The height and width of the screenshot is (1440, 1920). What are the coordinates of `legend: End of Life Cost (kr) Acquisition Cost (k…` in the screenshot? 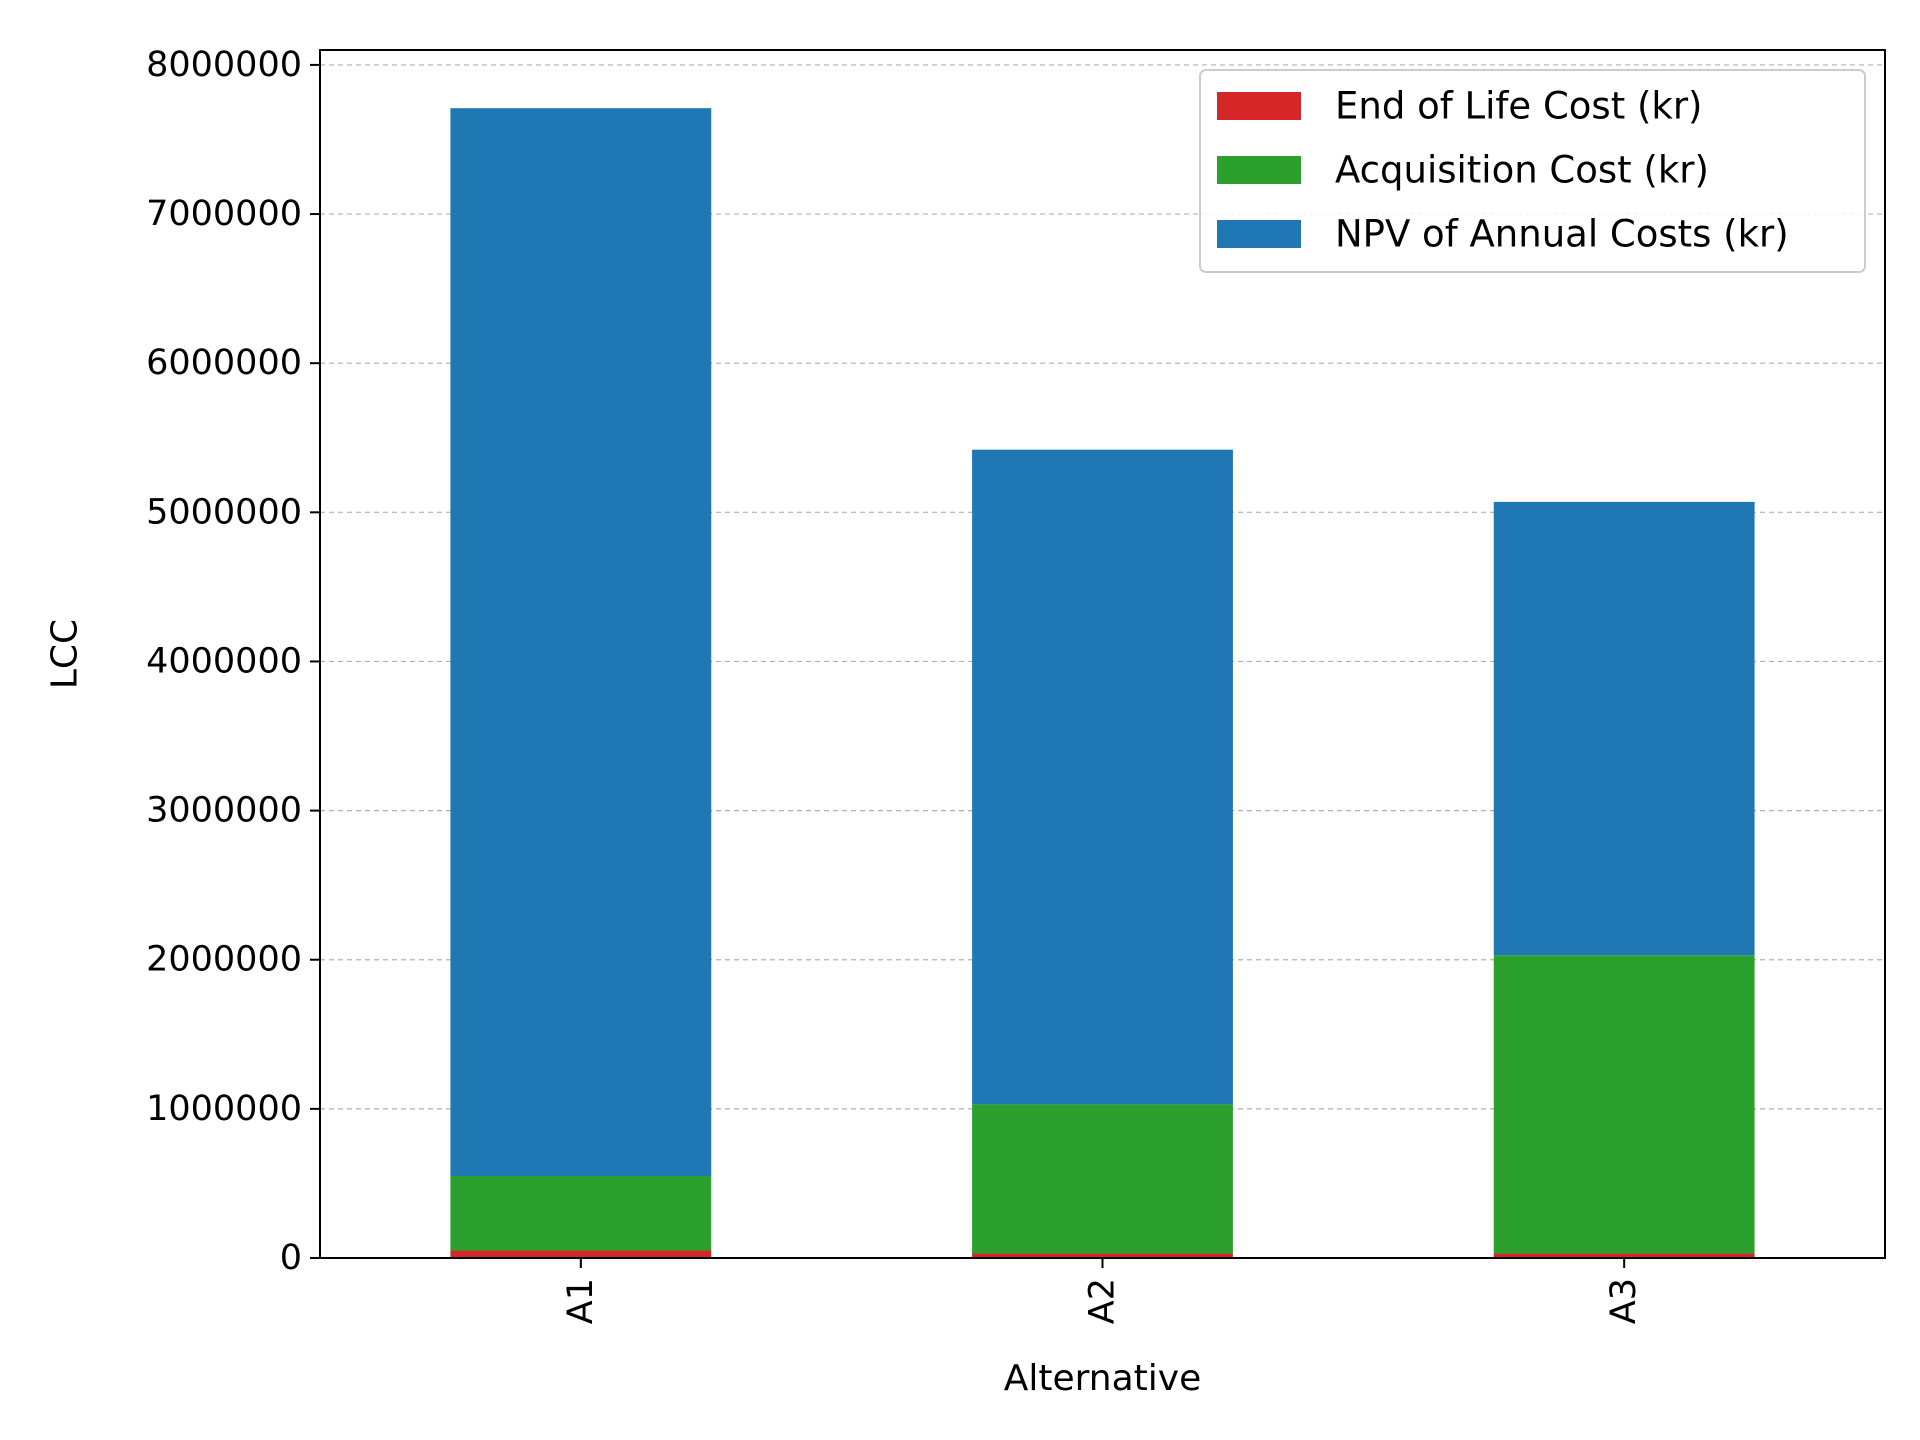 It's located at (1532, 171).